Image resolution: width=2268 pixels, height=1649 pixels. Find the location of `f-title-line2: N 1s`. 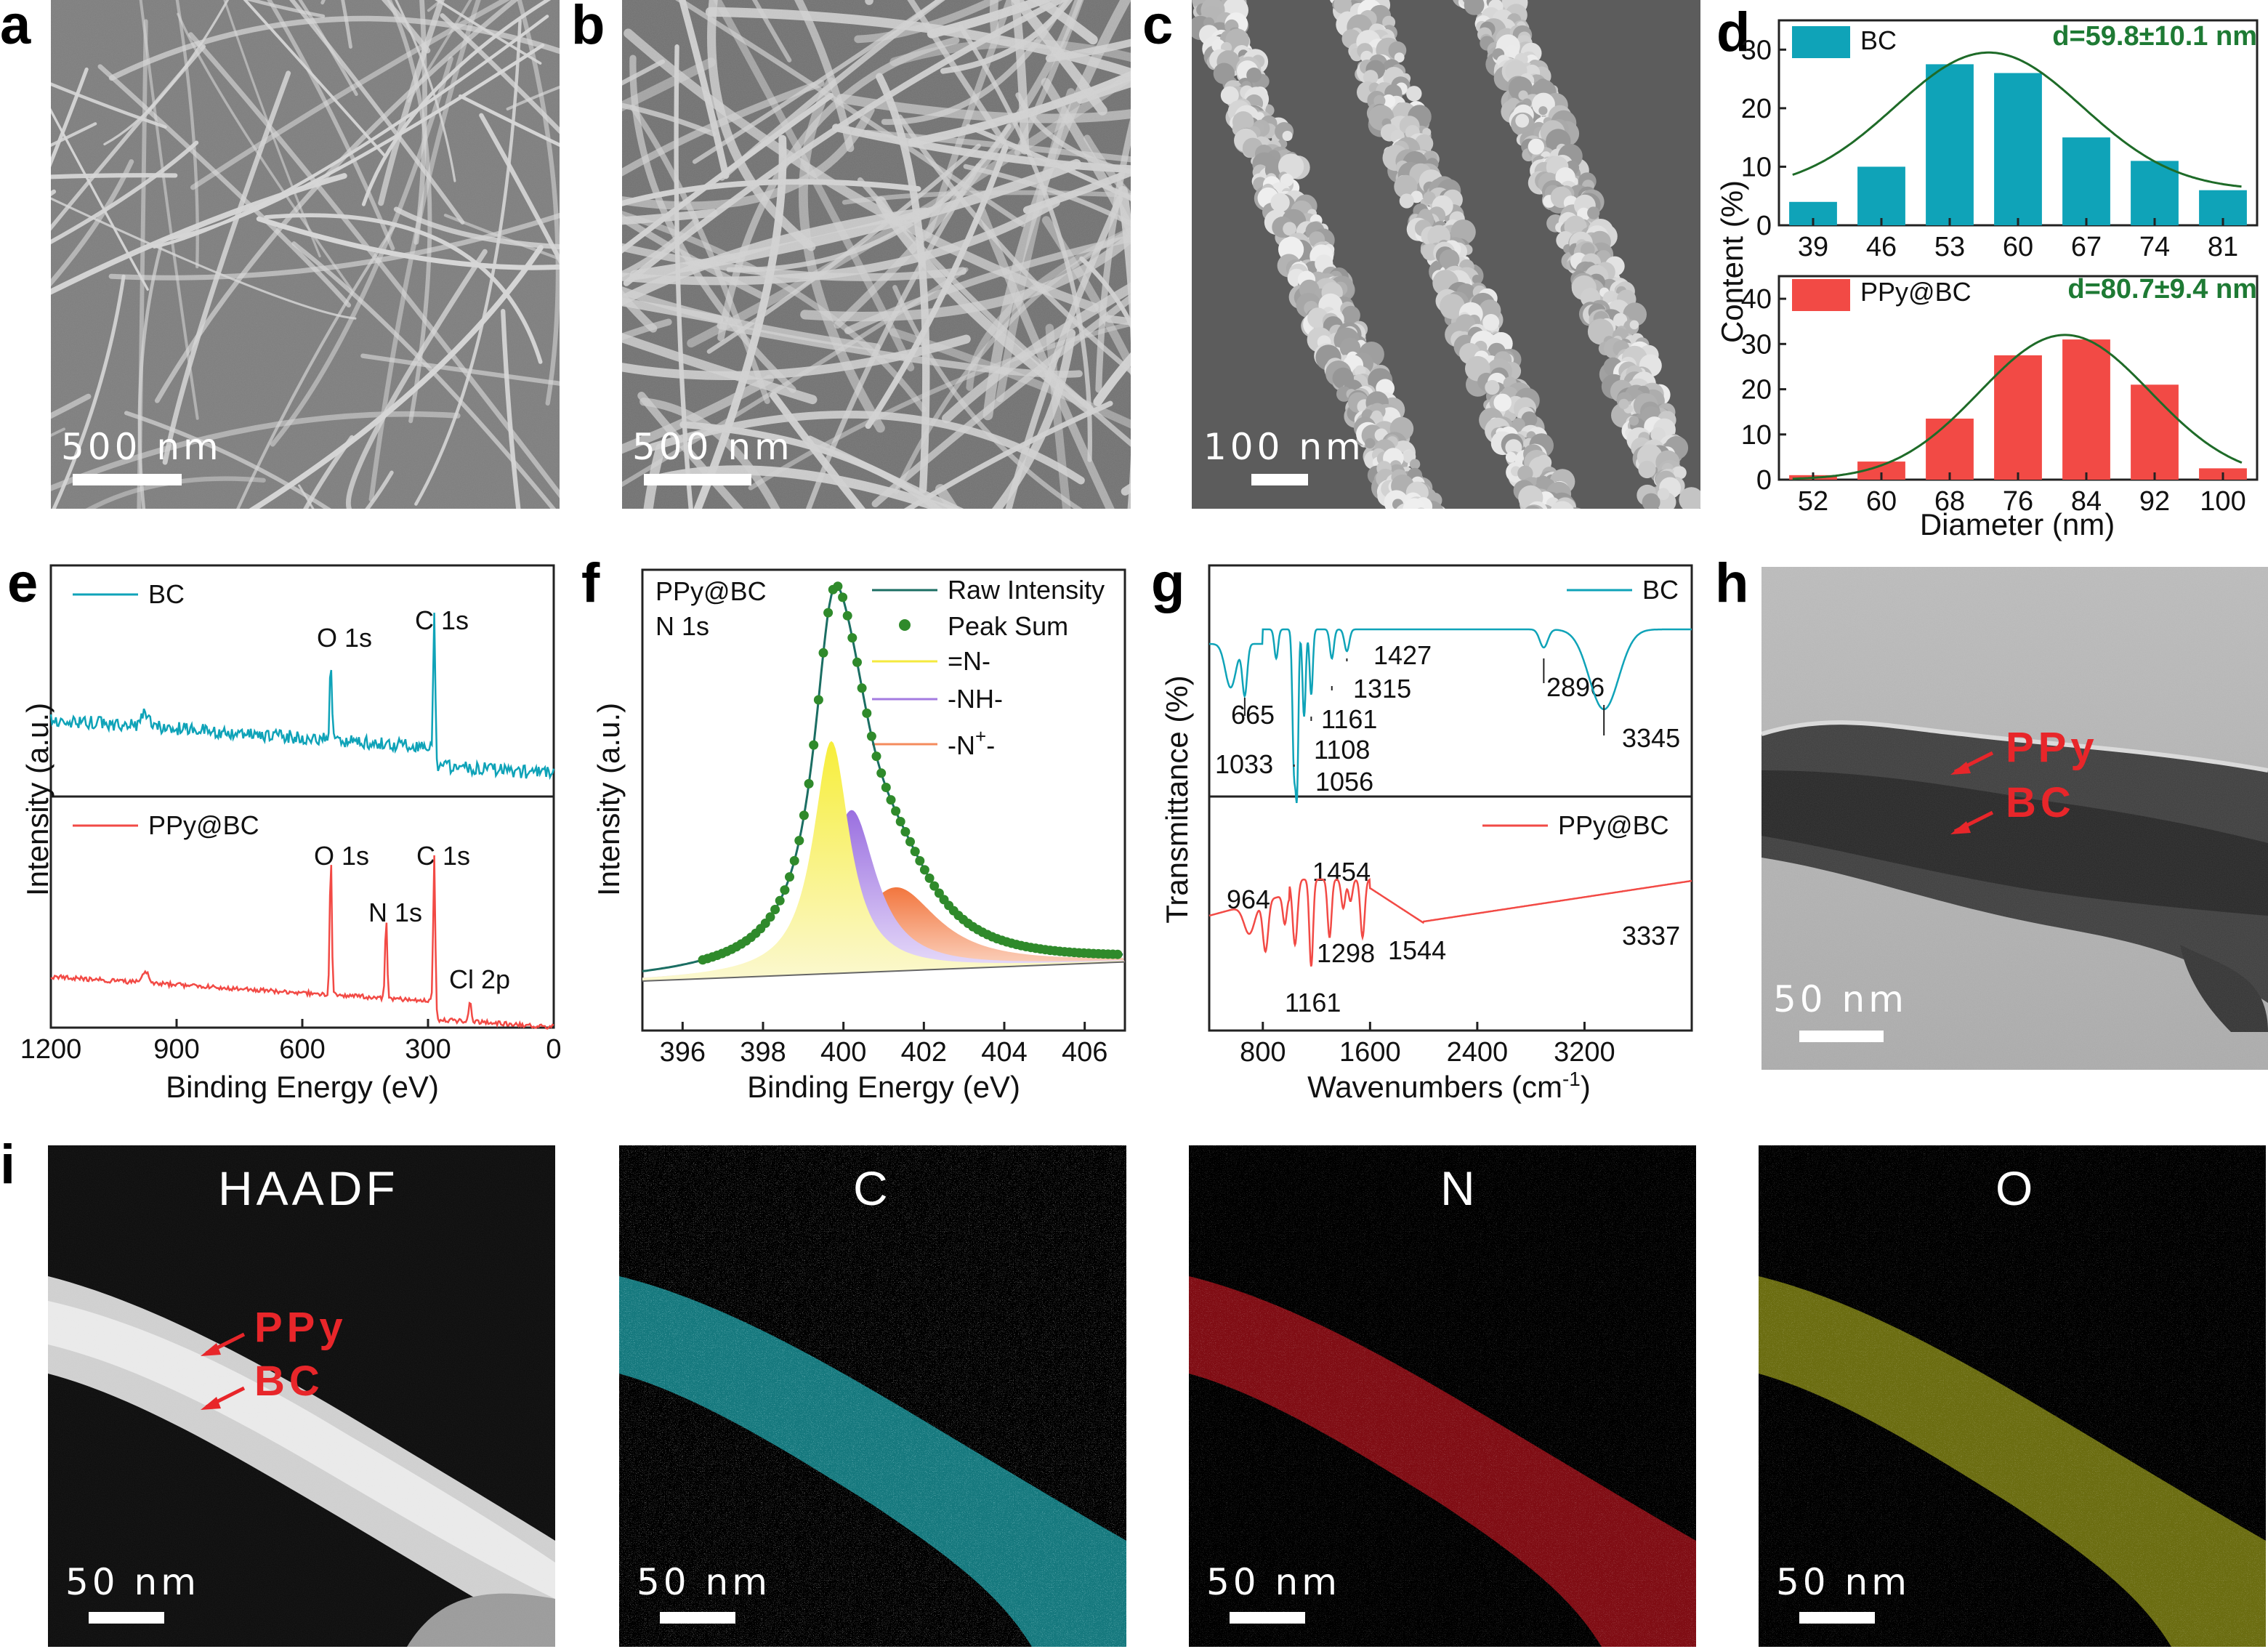

f-title-line2: N 1s is located at coordinates (682, 626).